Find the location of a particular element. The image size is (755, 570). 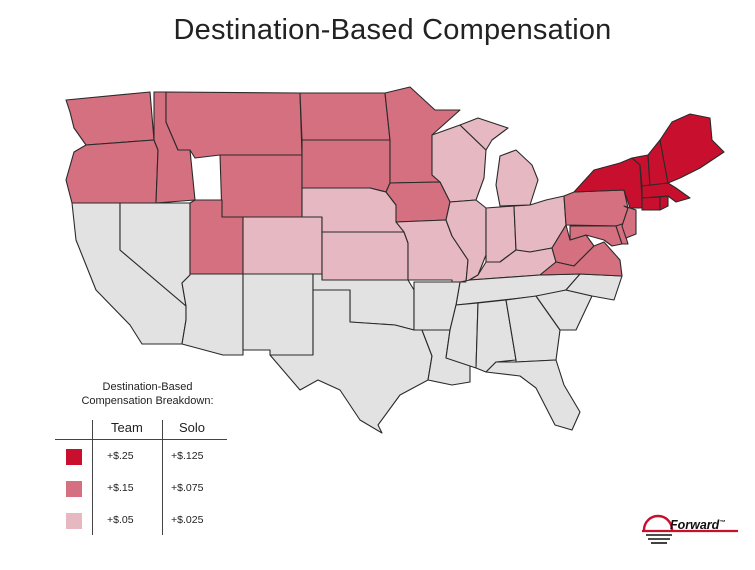

legend-header-team: Team is located at coordinates (127, 427).